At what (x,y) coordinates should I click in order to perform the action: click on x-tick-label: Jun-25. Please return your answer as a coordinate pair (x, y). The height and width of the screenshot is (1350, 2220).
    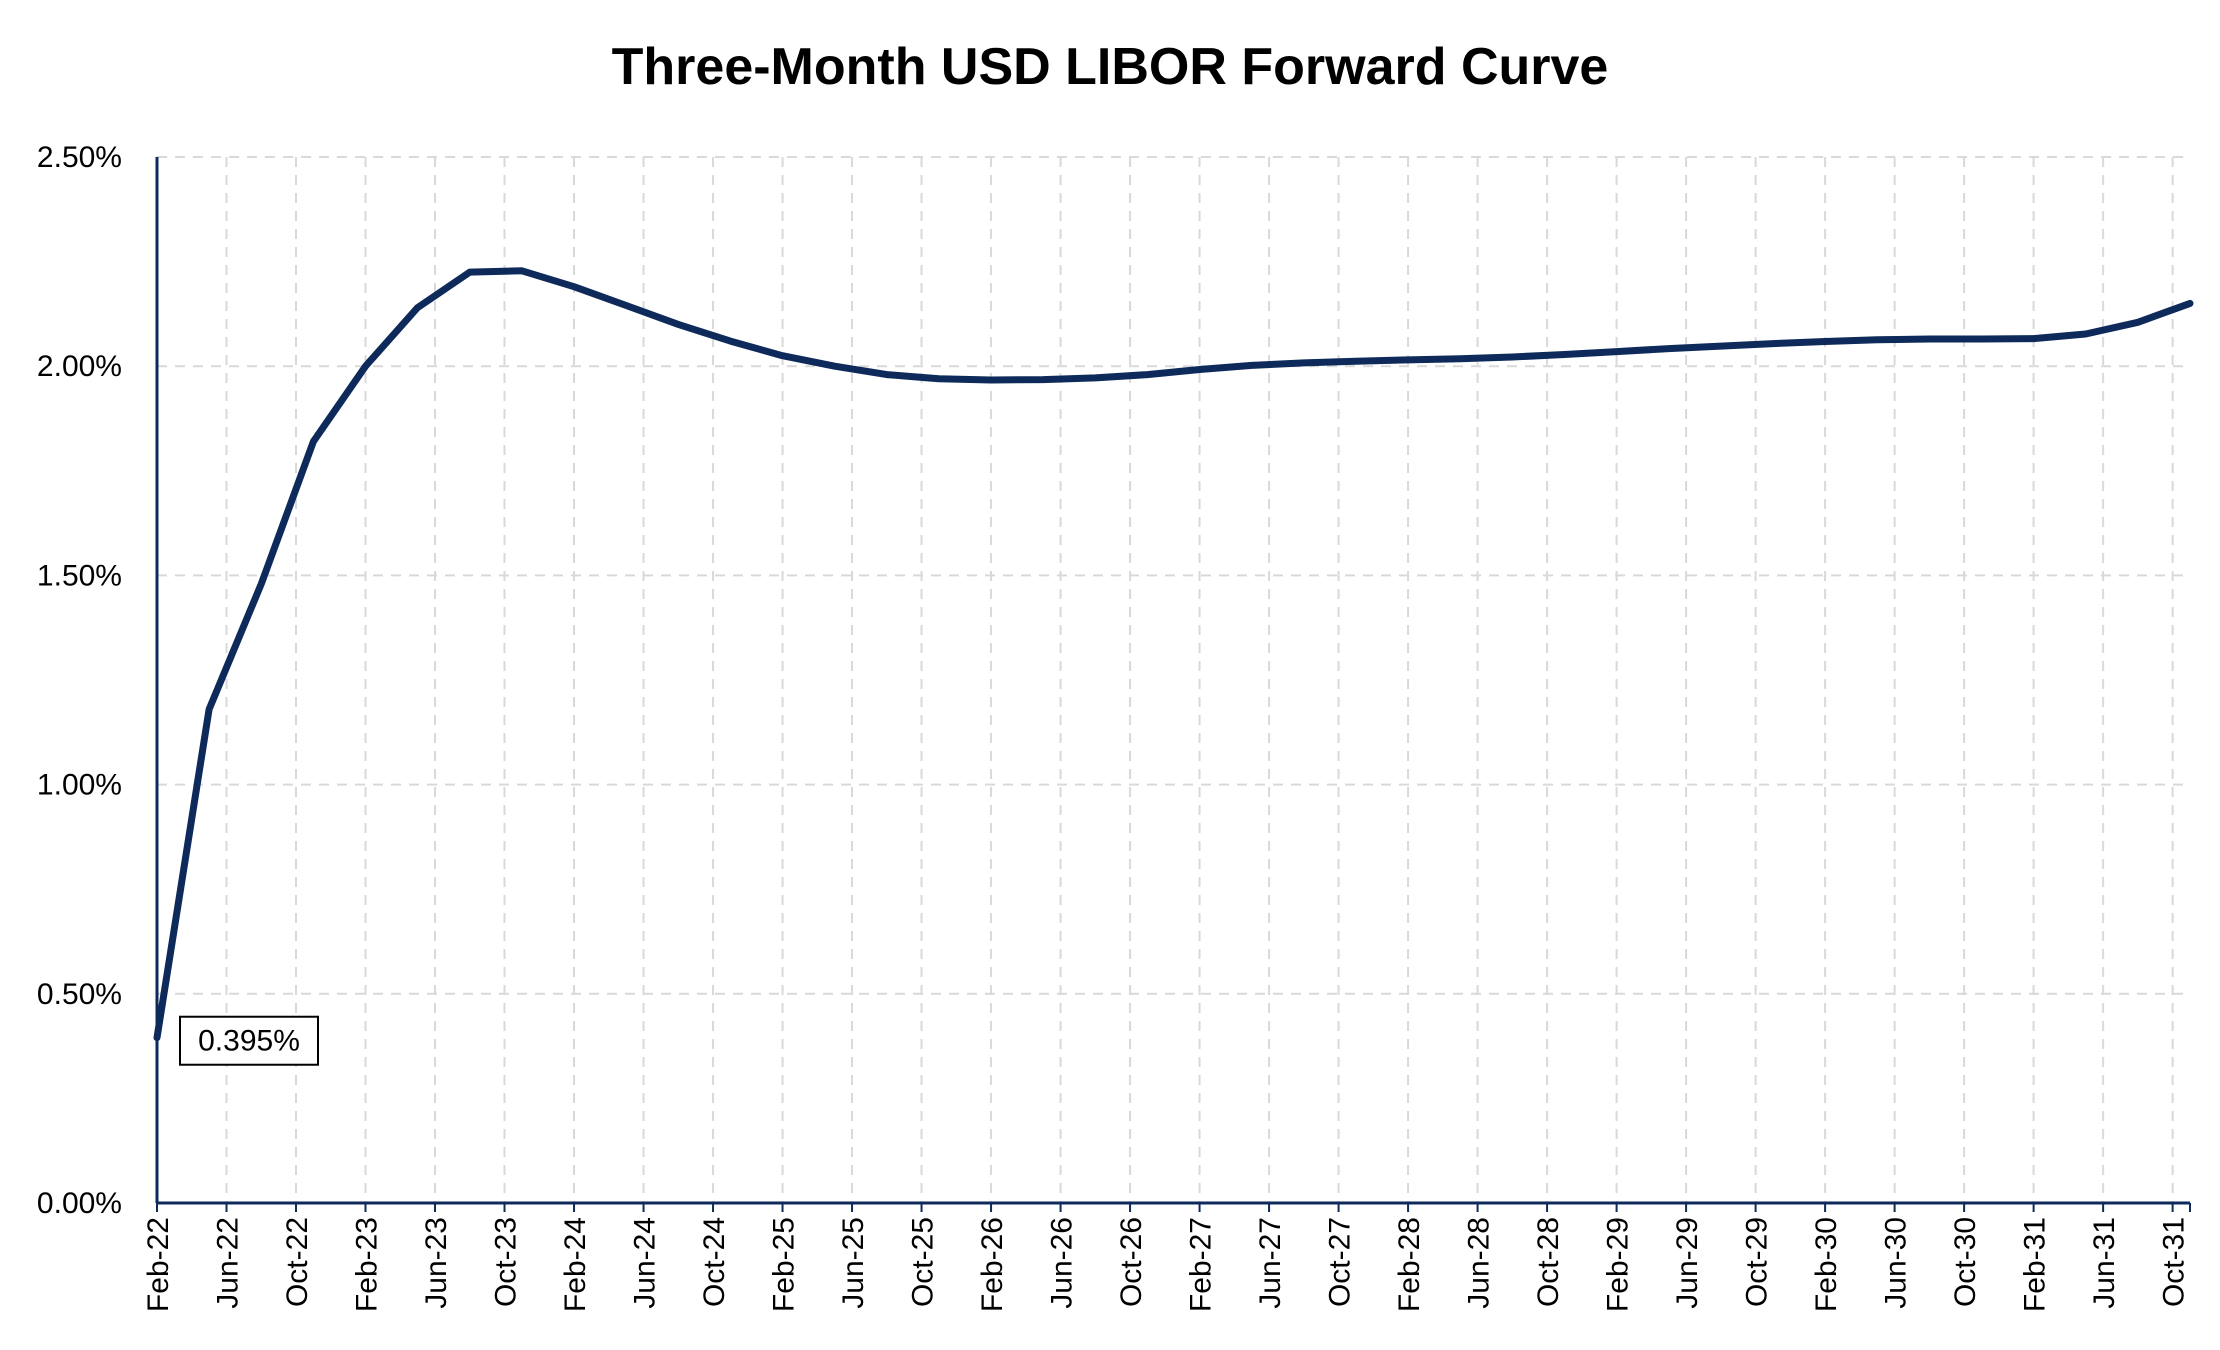
    Looking at the image, I should click on (853, 1263).